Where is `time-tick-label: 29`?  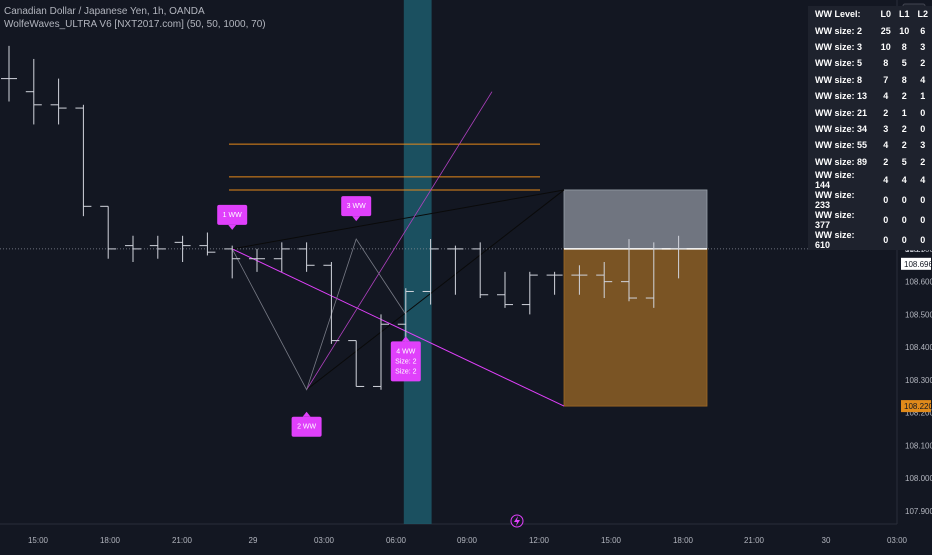 time-tick-label: 29 is located at coordinates (253, 540).